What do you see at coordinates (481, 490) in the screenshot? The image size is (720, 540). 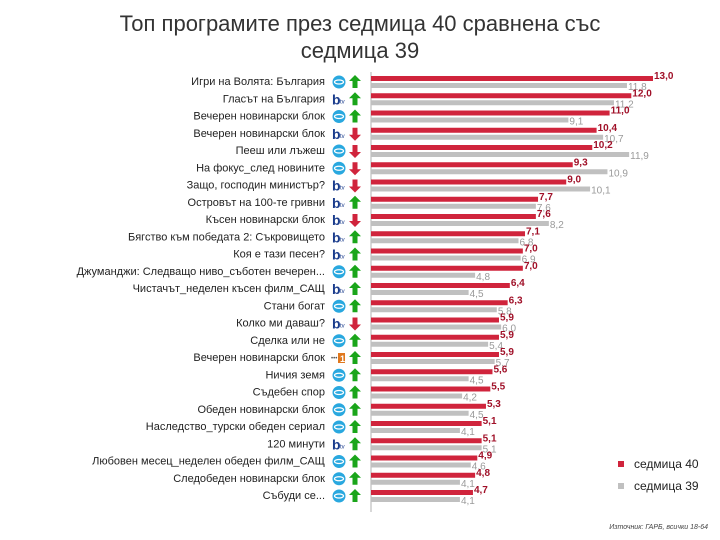 I see `data-label-week40: 4,7` at bounding box center [481, 490].